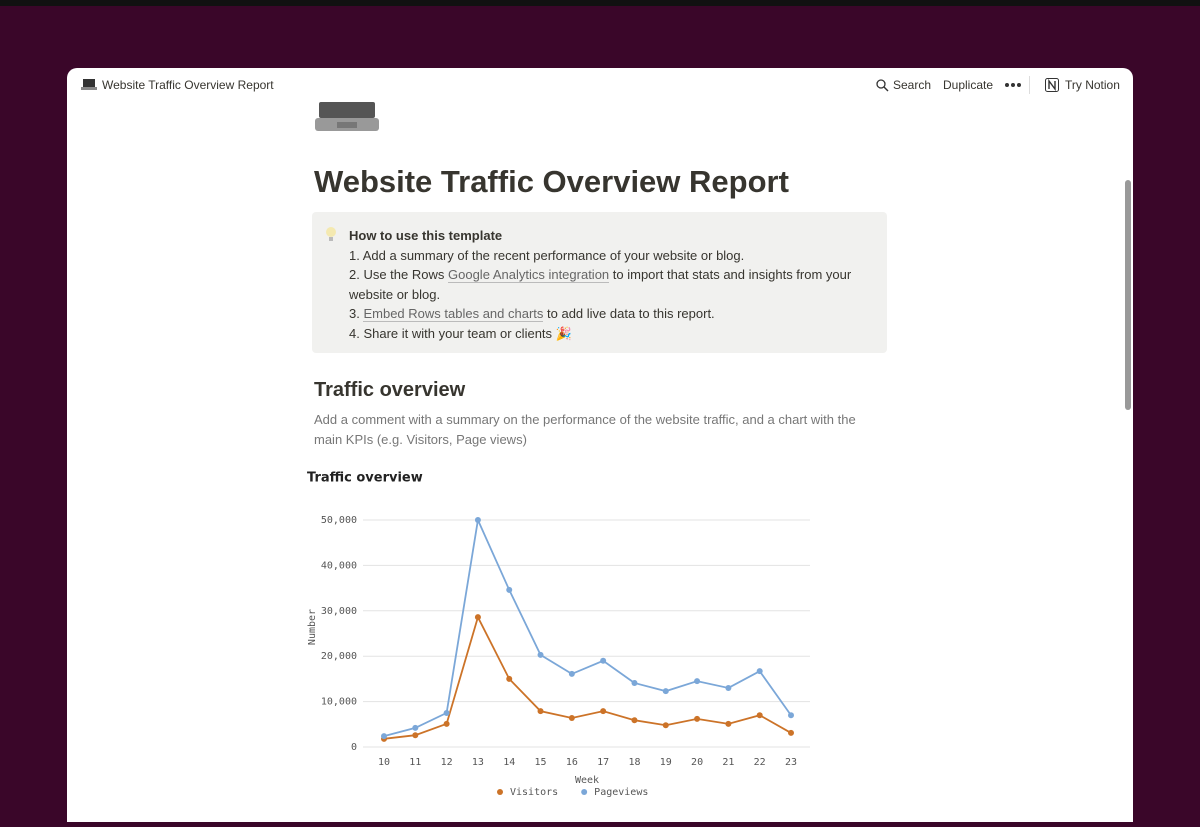  What do you see at coordinates (603, 762) in the screenshot?
I see `x-tick-label: 17` at bounding box center [603, 762].